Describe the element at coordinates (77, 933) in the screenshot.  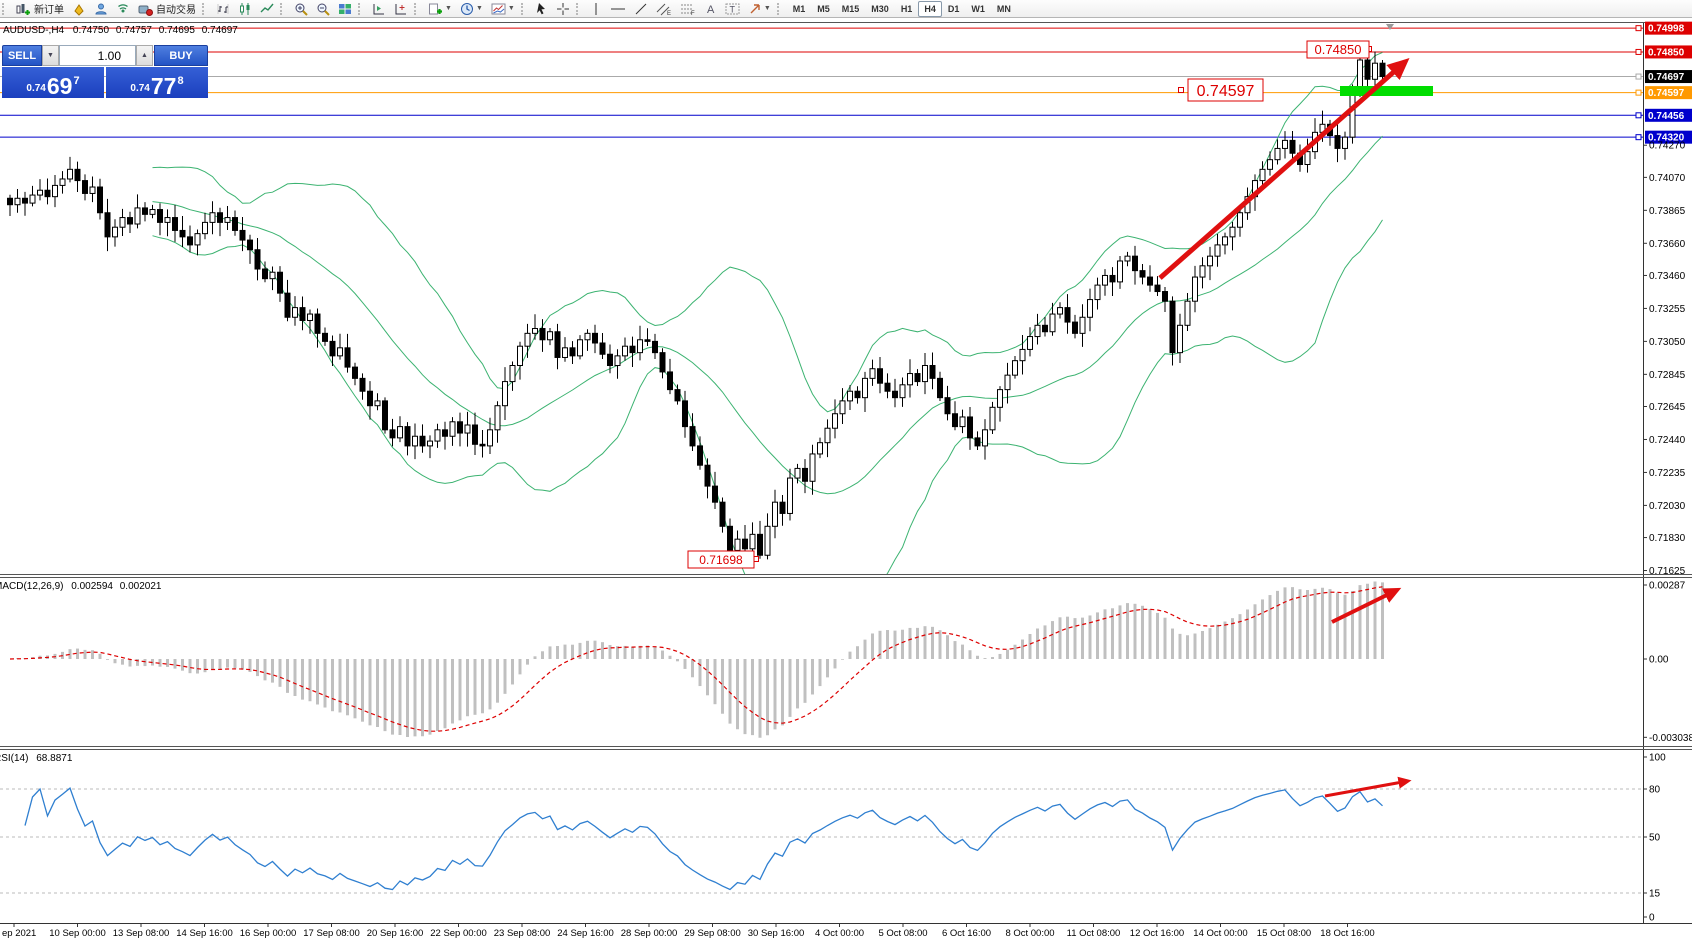
I see `time-tick-label: 10 Sep 00:00` at that location.